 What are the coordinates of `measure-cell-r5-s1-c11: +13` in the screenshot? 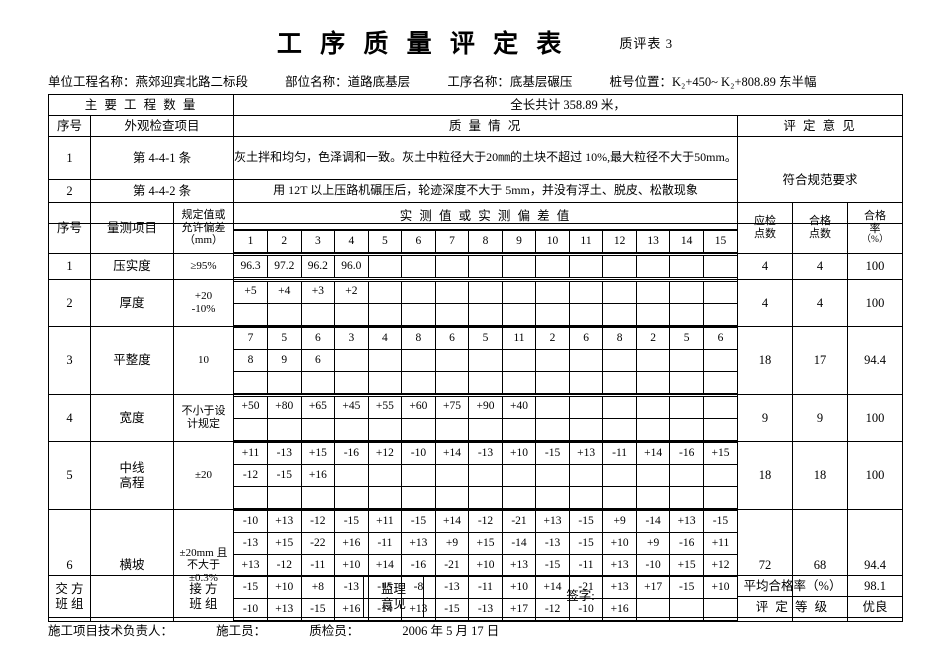 It's located at (586, 453).